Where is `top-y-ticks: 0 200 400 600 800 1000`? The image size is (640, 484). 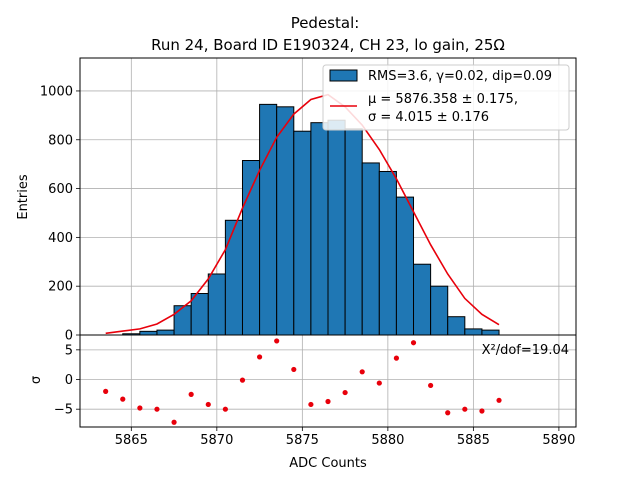 top-y-ticks: 0 200 400 600 800 1000 is located at coordinates (60, 214).